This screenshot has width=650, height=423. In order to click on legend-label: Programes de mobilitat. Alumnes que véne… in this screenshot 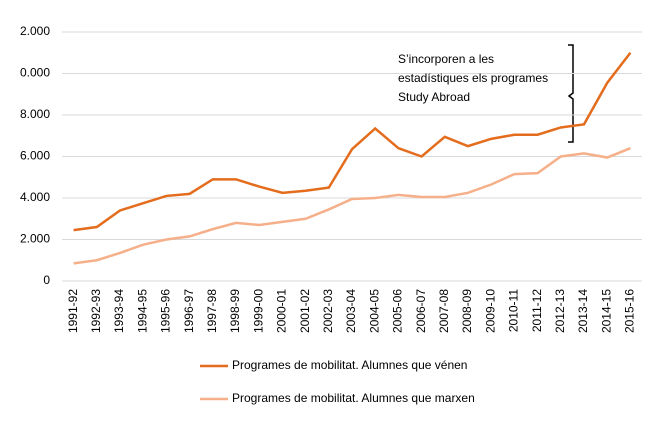, I will do `click(349, 365)`.